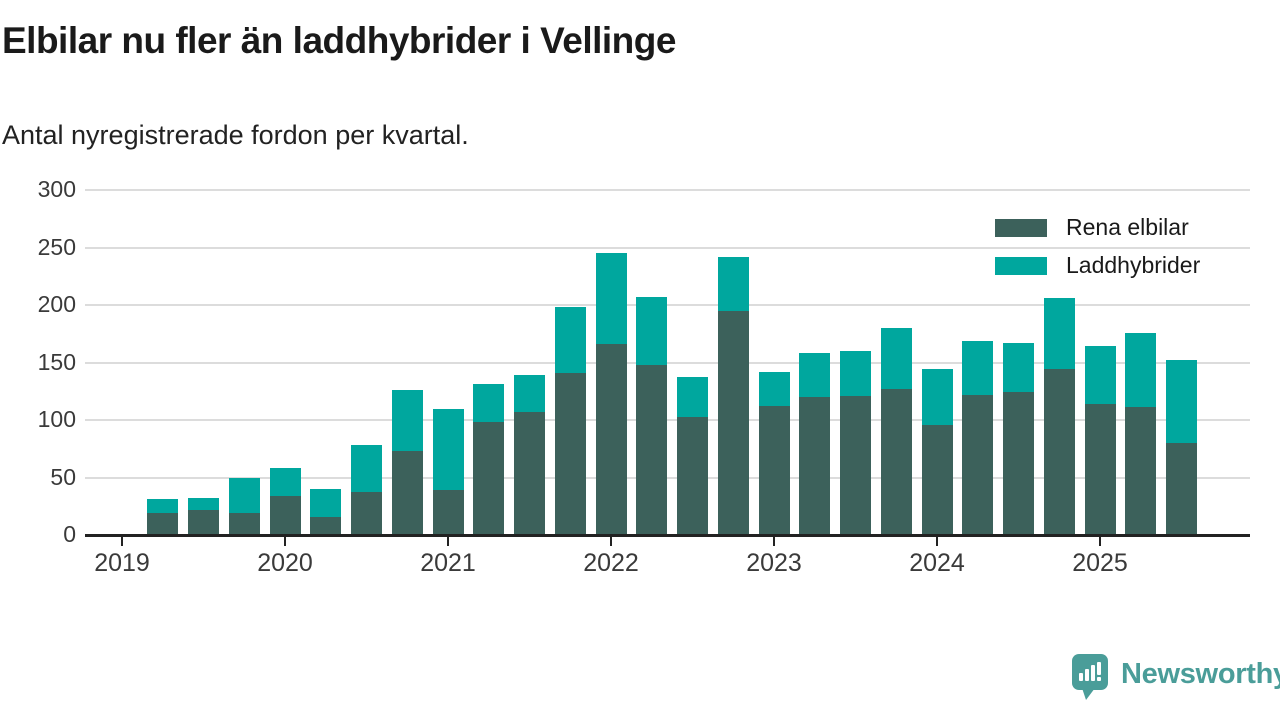 The image size is (1280, 720). What do you see at coordinates (896, 358) in the screenshot?
I see `bar-segment-laddhybrider-2023q4` at bounding box center [896, 358].